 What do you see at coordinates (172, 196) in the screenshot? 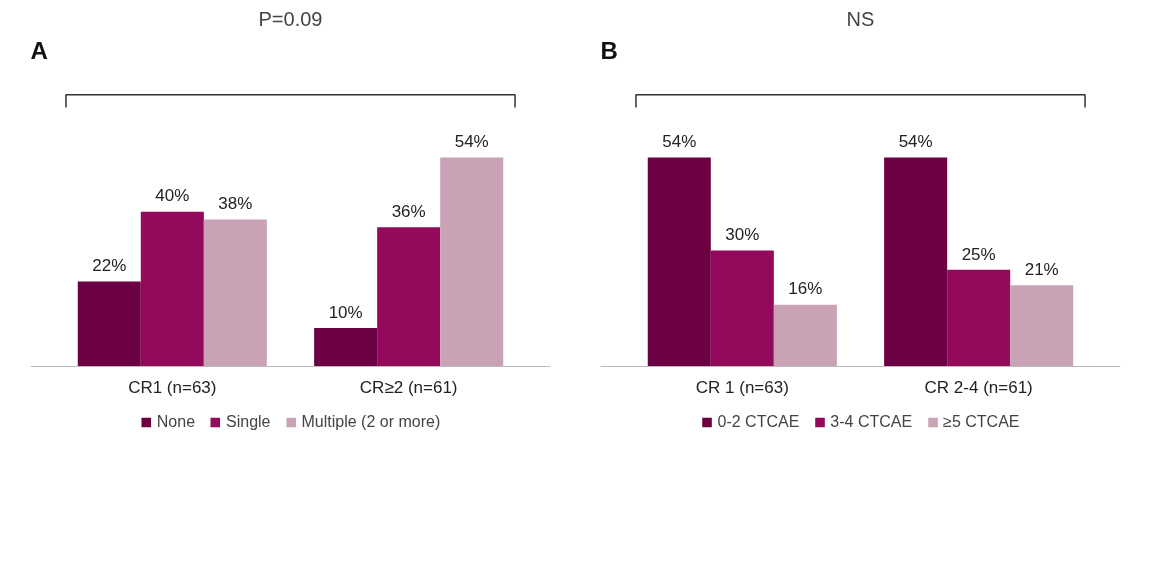
I see `data-label: 40%` at bounding box center [172, 196].